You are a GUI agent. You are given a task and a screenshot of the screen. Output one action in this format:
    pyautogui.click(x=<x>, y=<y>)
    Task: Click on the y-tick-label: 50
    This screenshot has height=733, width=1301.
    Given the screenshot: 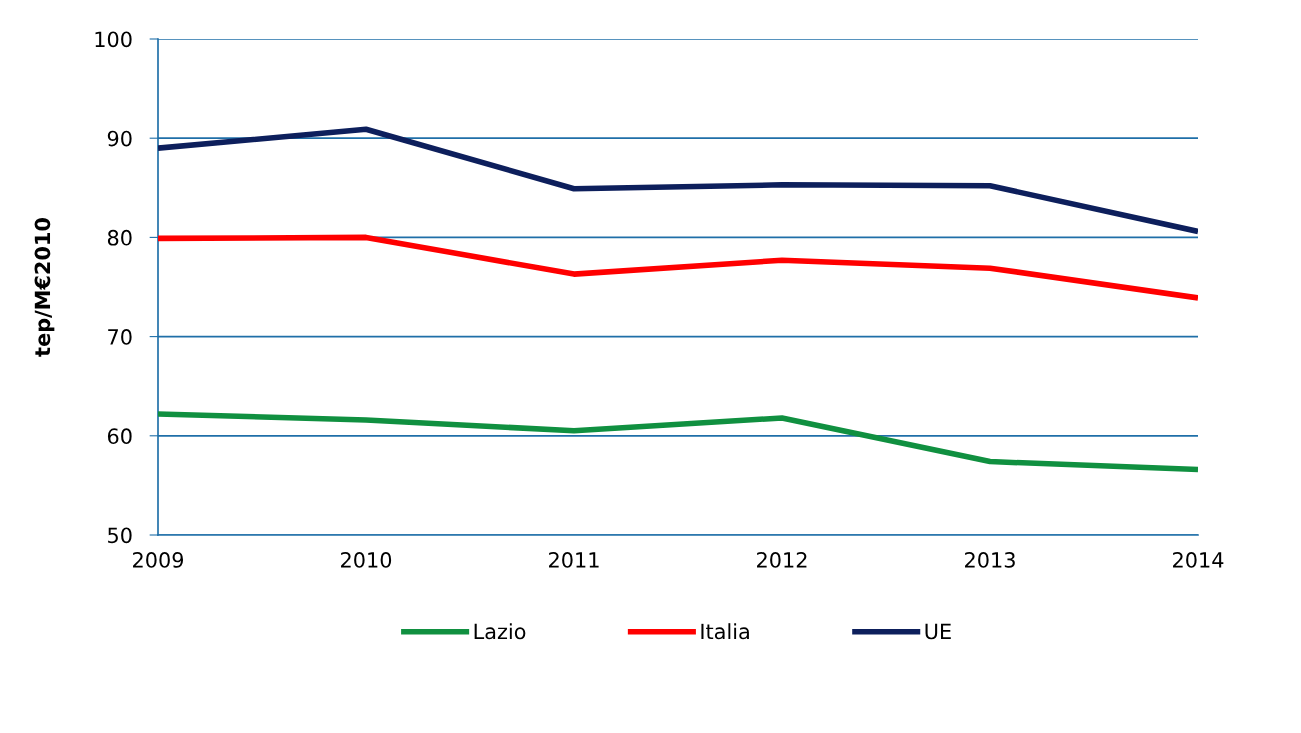 What is the action you would take?
    pyautogui.click(x=120, y=535)
    